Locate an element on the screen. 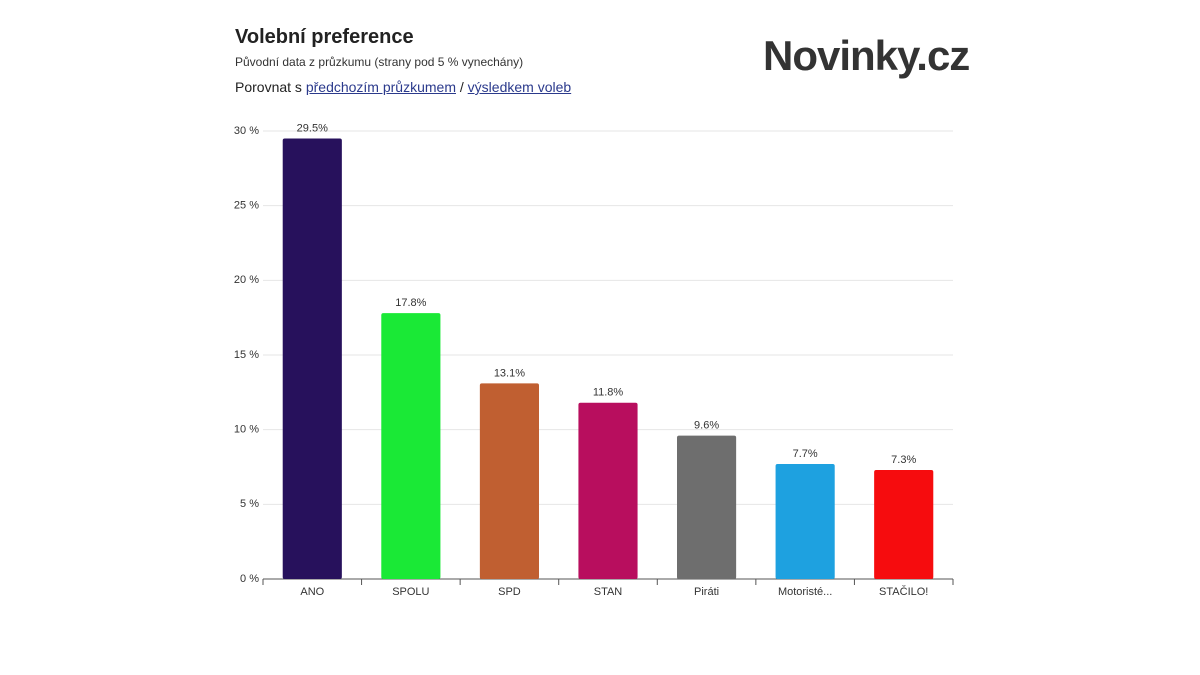 This screenshot has height=675, width=1200. x-tick-label: SPD is located at coordinates (509, 592).